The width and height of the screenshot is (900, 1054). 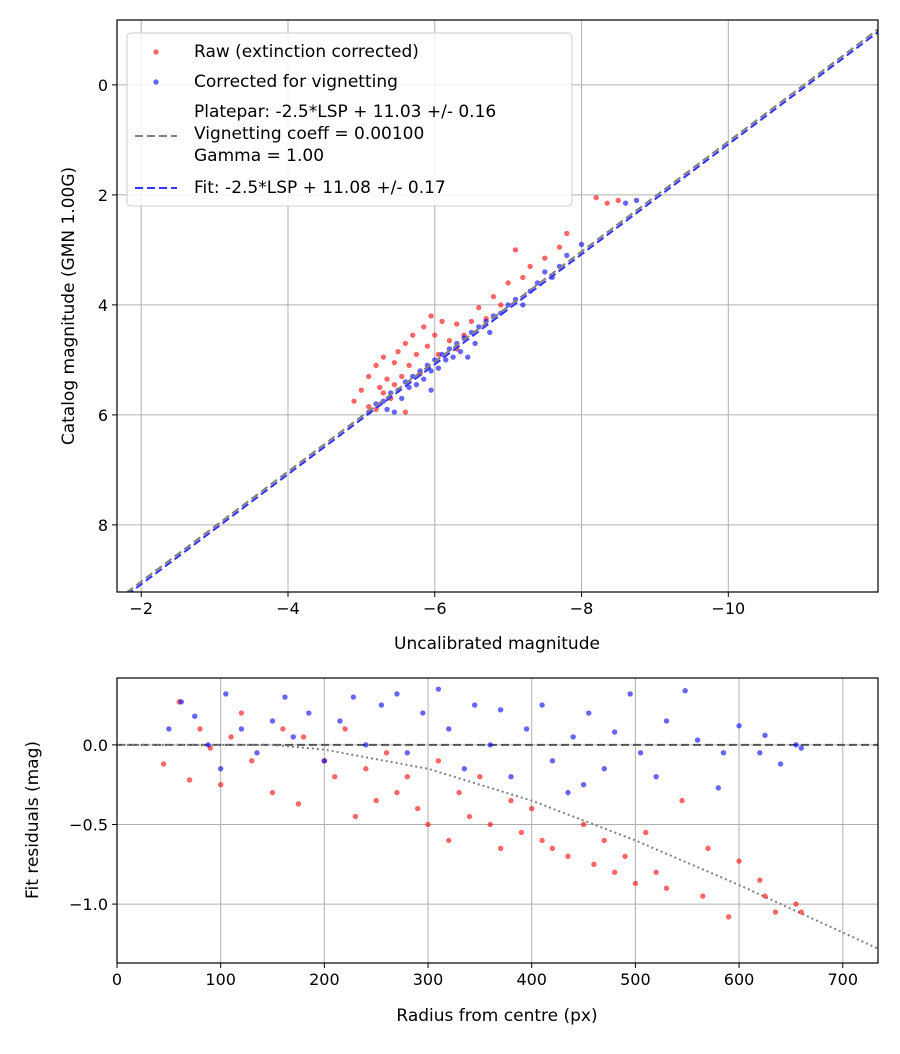 I want to click on x-tick-label: −2, so click(x=141, y=608).